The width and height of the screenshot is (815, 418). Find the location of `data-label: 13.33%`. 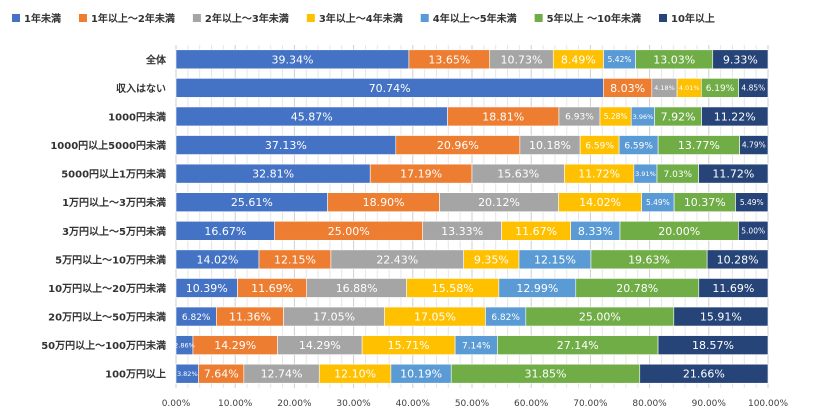

data-label: 13.33% is located at coordinates (462, 231).